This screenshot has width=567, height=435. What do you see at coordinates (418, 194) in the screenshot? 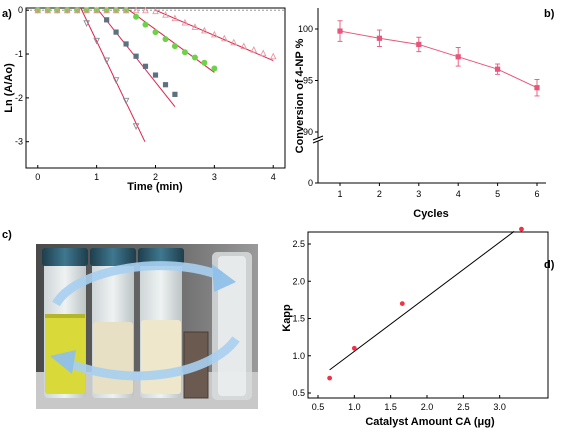
I see `chart-b-xtick-label: 3` at bounding box center [418, 194].